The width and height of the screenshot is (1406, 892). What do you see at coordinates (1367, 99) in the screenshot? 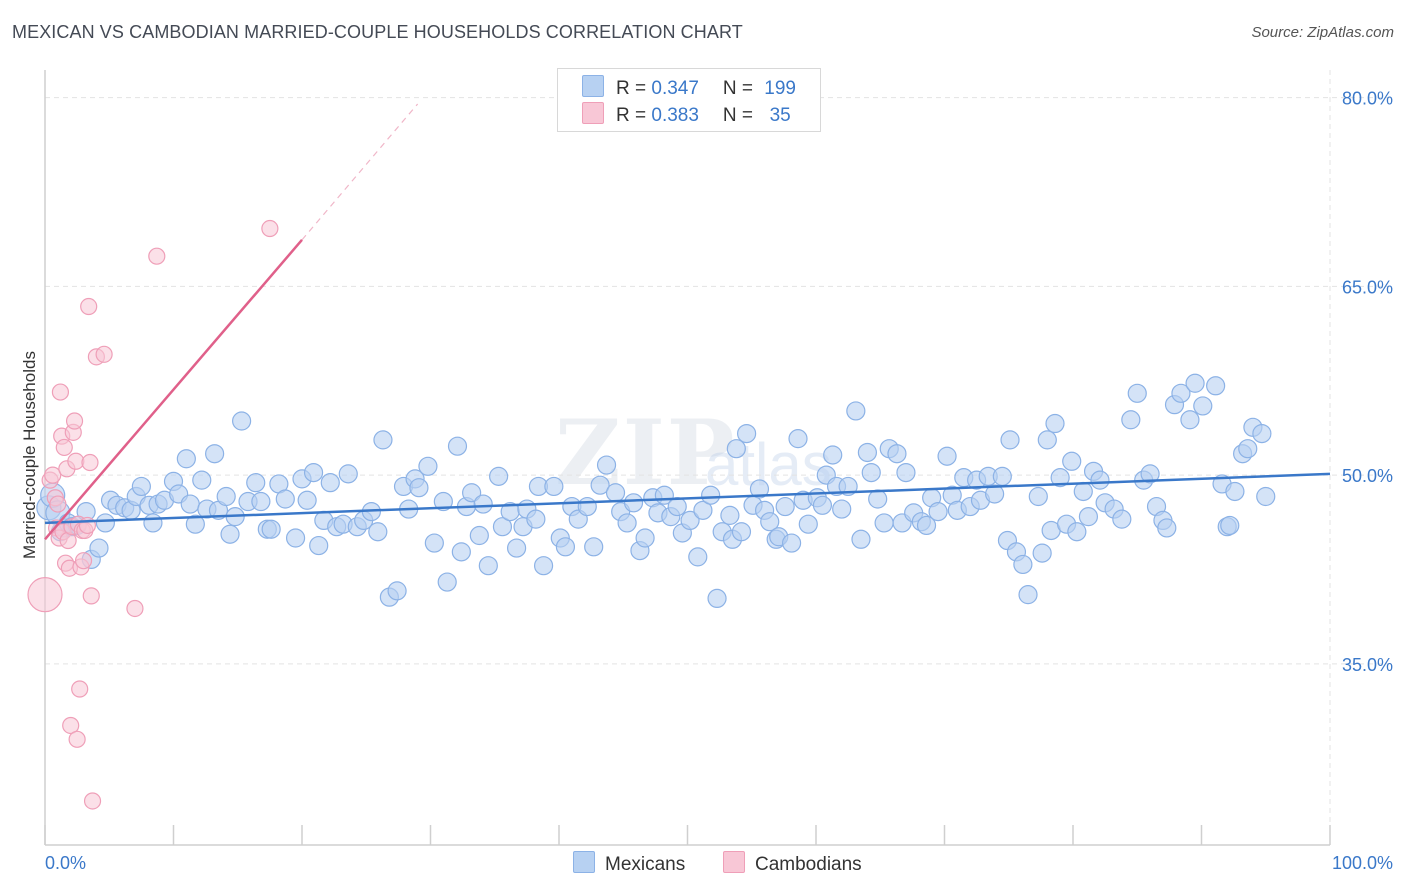
I see `y-tick-label: 80.0%` at bounding box center [1367, 99].